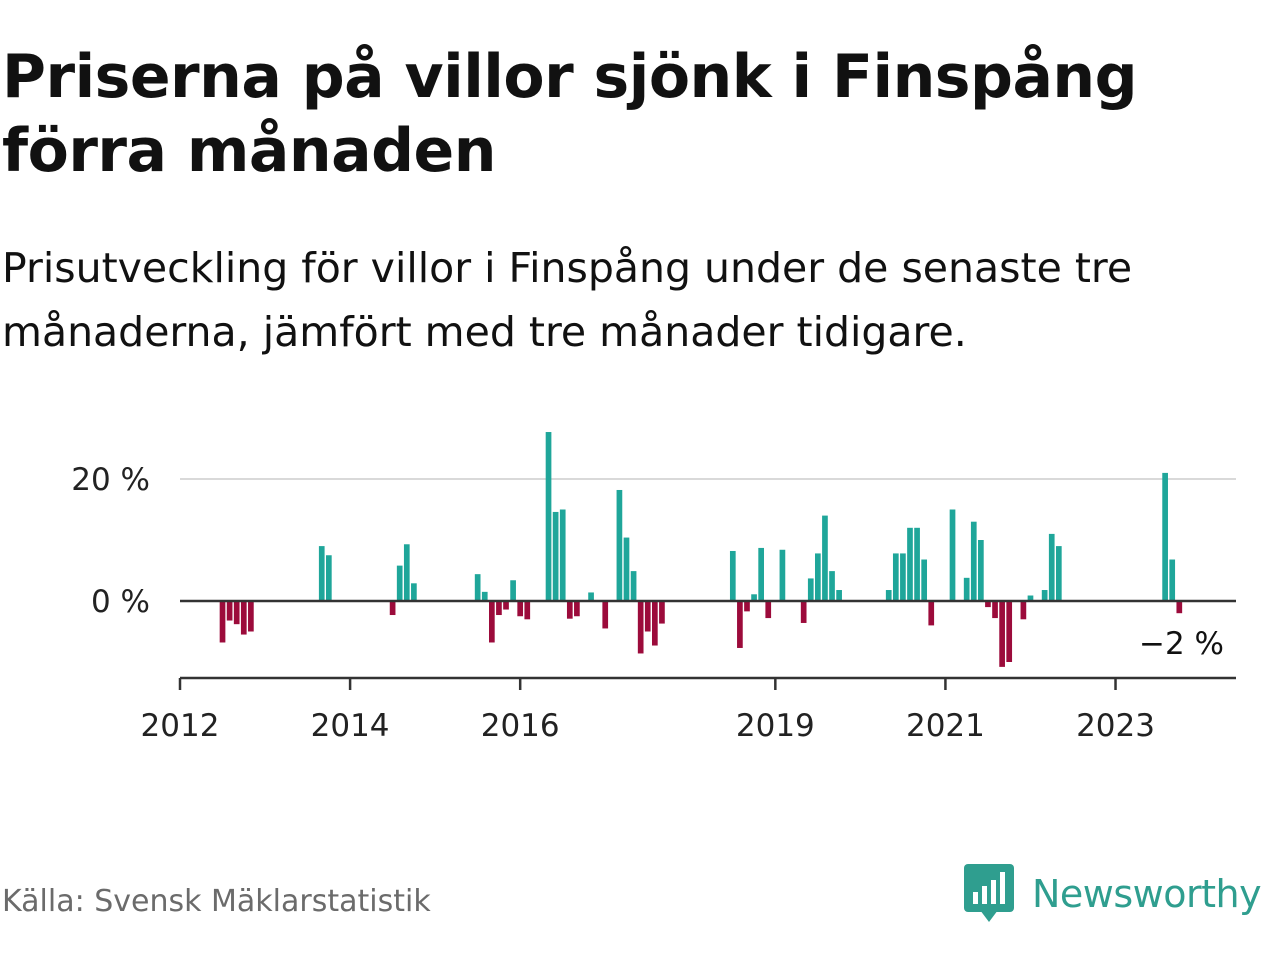  I want to click on x-tick-label: 2019, so click(775, 726).